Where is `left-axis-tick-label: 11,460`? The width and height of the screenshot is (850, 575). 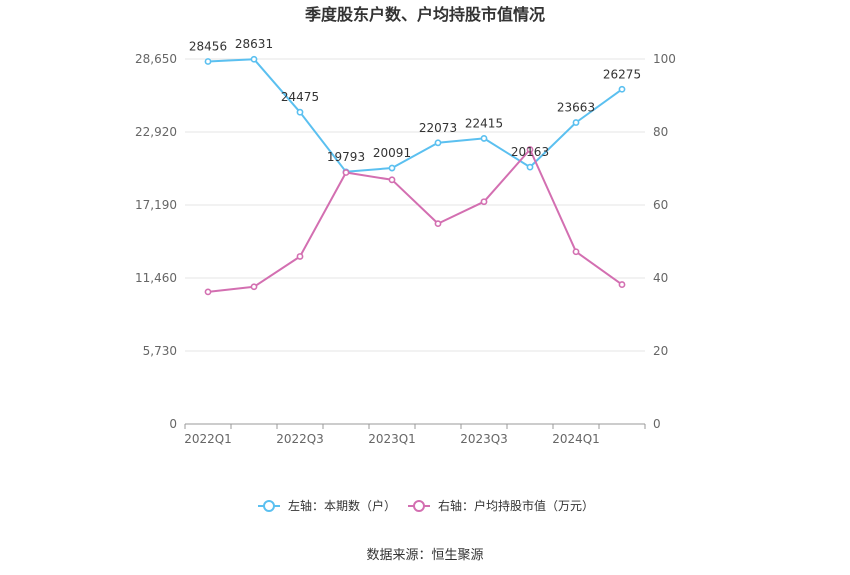 left-axis-tick-label: 11,460 is located at coordinates (156, 278).